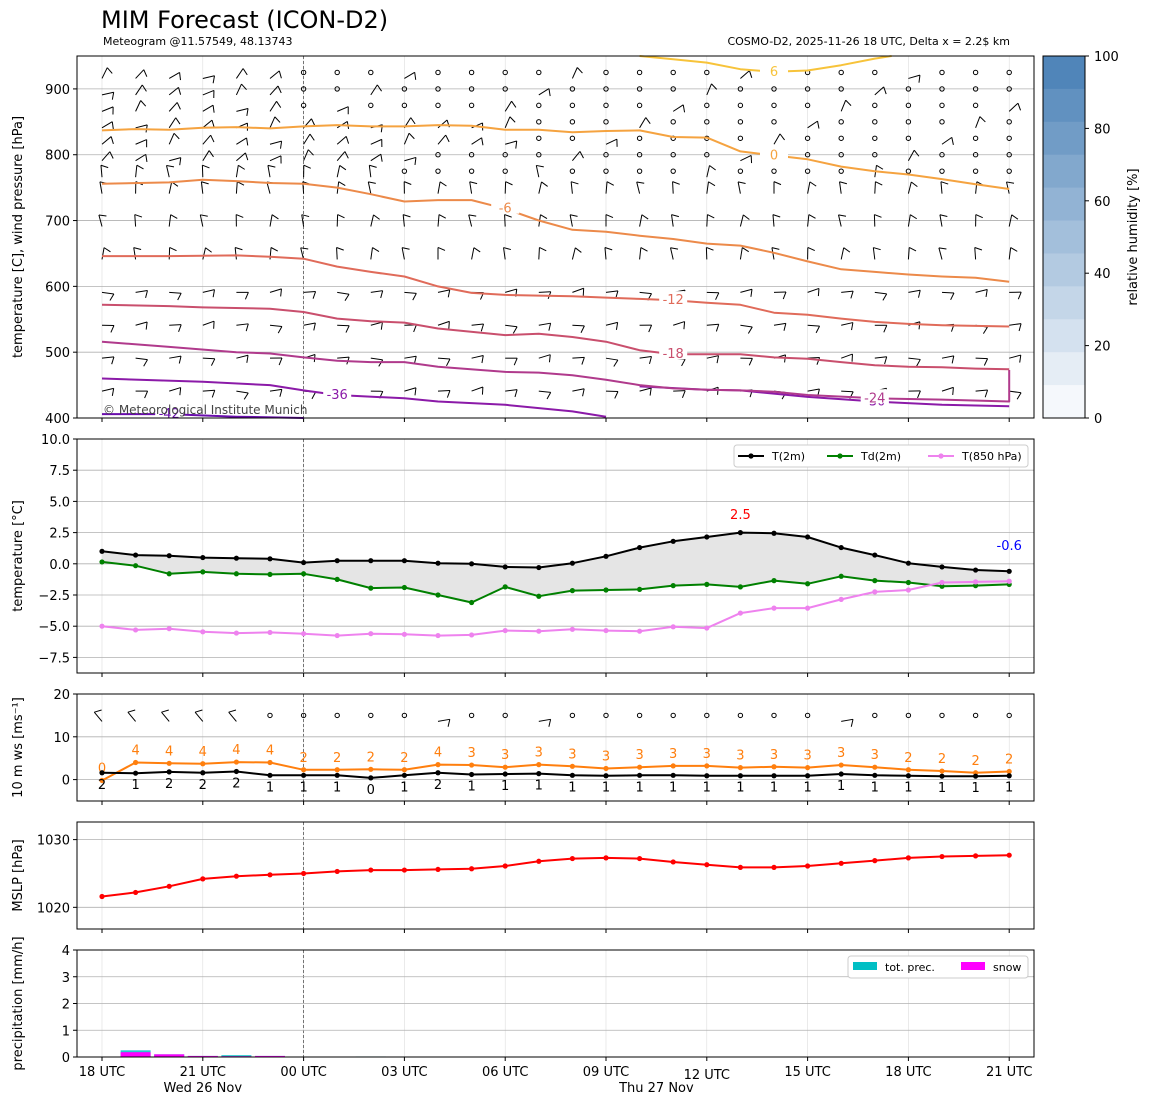 The image size is (1150, 1105). I want to click on wind-value-label: 4, so click(203, 752).